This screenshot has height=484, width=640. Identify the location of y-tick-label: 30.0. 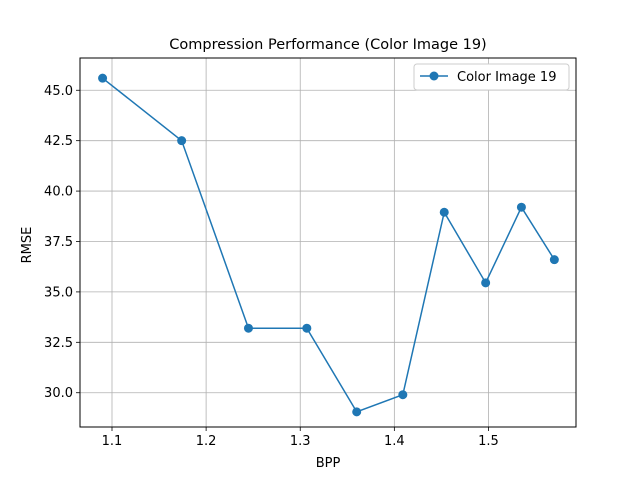
(58, 393).